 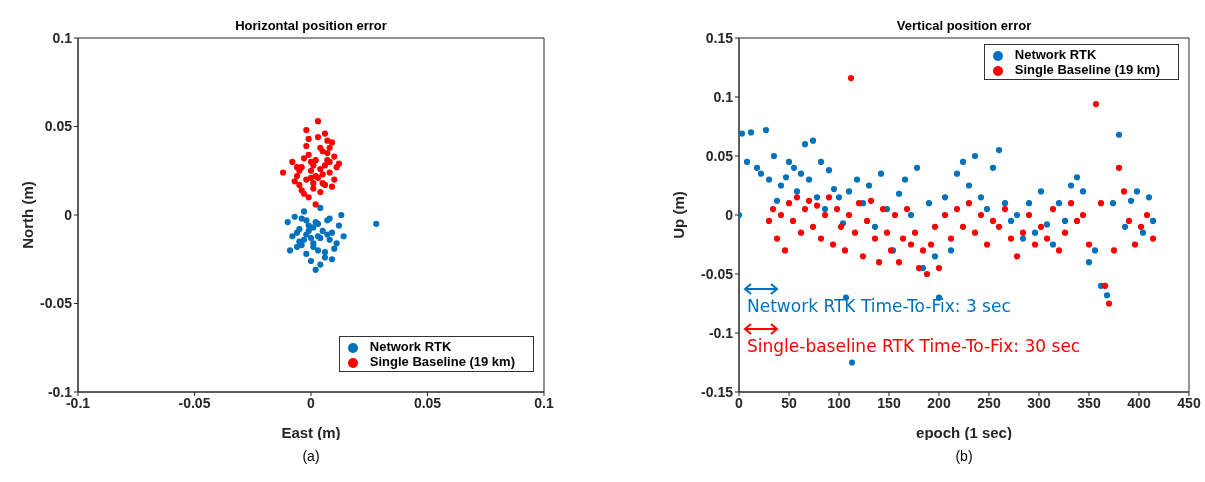 I want to click on x-tick-label: 300, so click(x=1039, y=402).